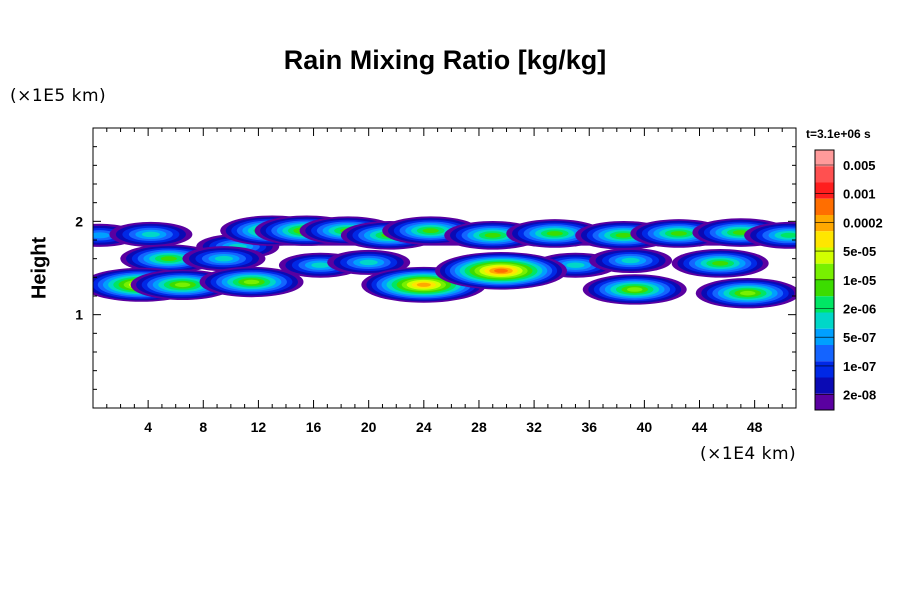  What do you see at coordinates (859, 309) in the screenshot?
I see `colorbar-label: 2e-06` at bounding box center [859, 309].